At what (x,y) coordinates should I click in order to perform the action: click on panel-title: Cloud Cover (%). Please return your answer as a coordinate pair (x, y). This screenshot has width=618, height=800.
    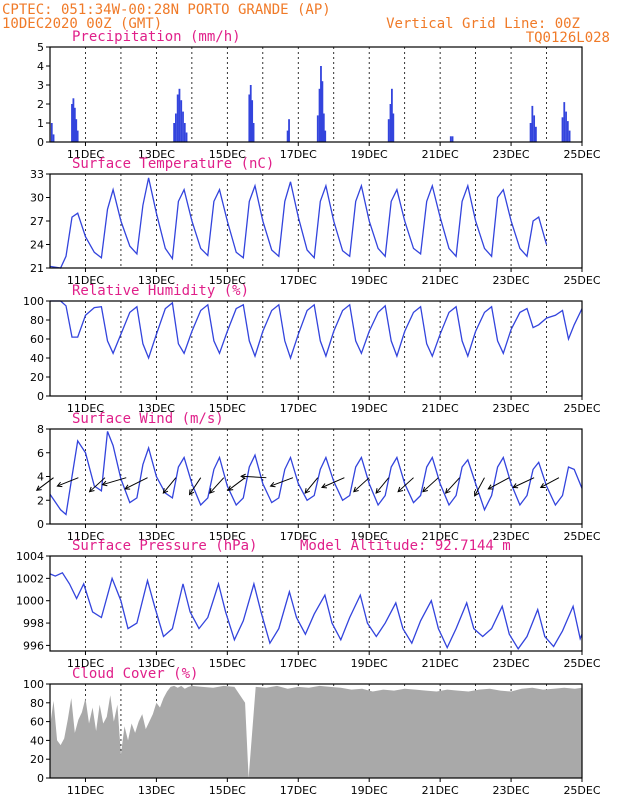
    Looking at the image, I should click on (135, 674).